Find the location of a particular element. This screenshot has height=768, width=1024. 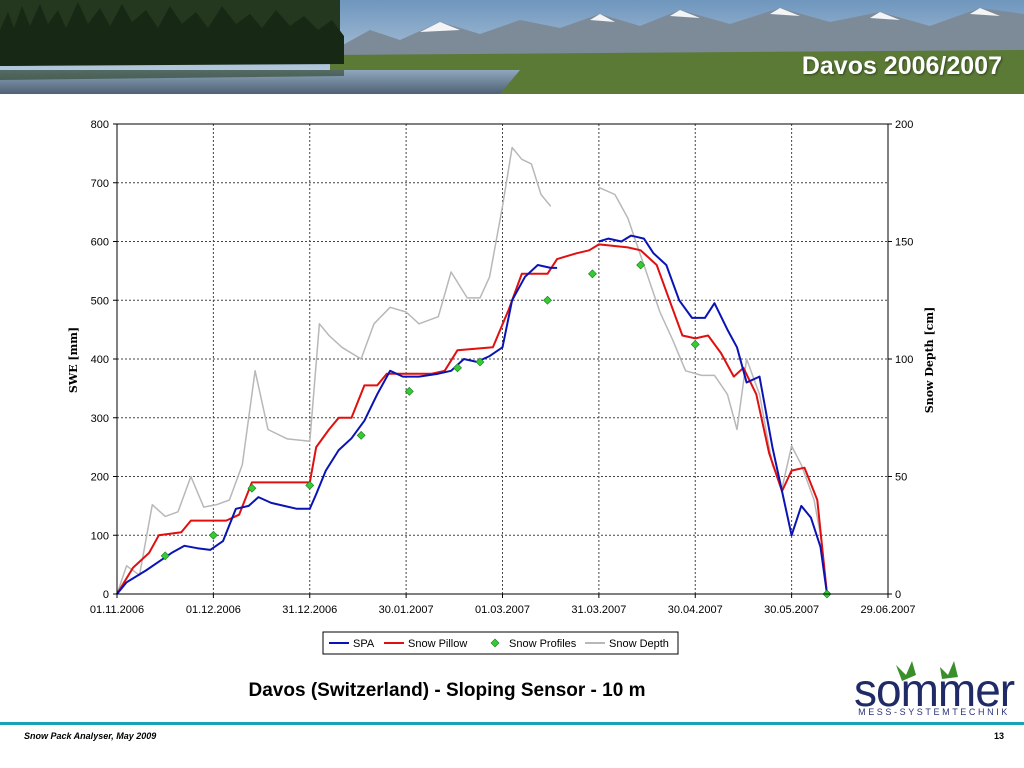

slide-title: Davos 2006/2007 is located at coordinates (901, 66).